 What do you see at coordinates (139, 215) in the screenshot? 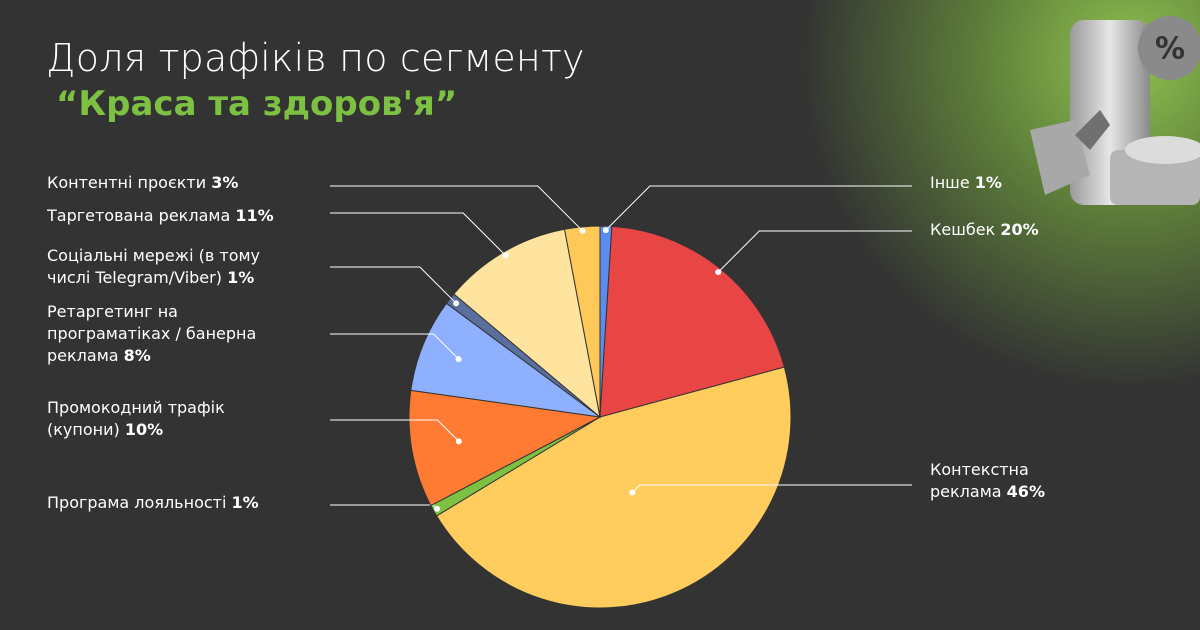
I see `category-name: Таргетована реклама` at bounding box center [139, 215].